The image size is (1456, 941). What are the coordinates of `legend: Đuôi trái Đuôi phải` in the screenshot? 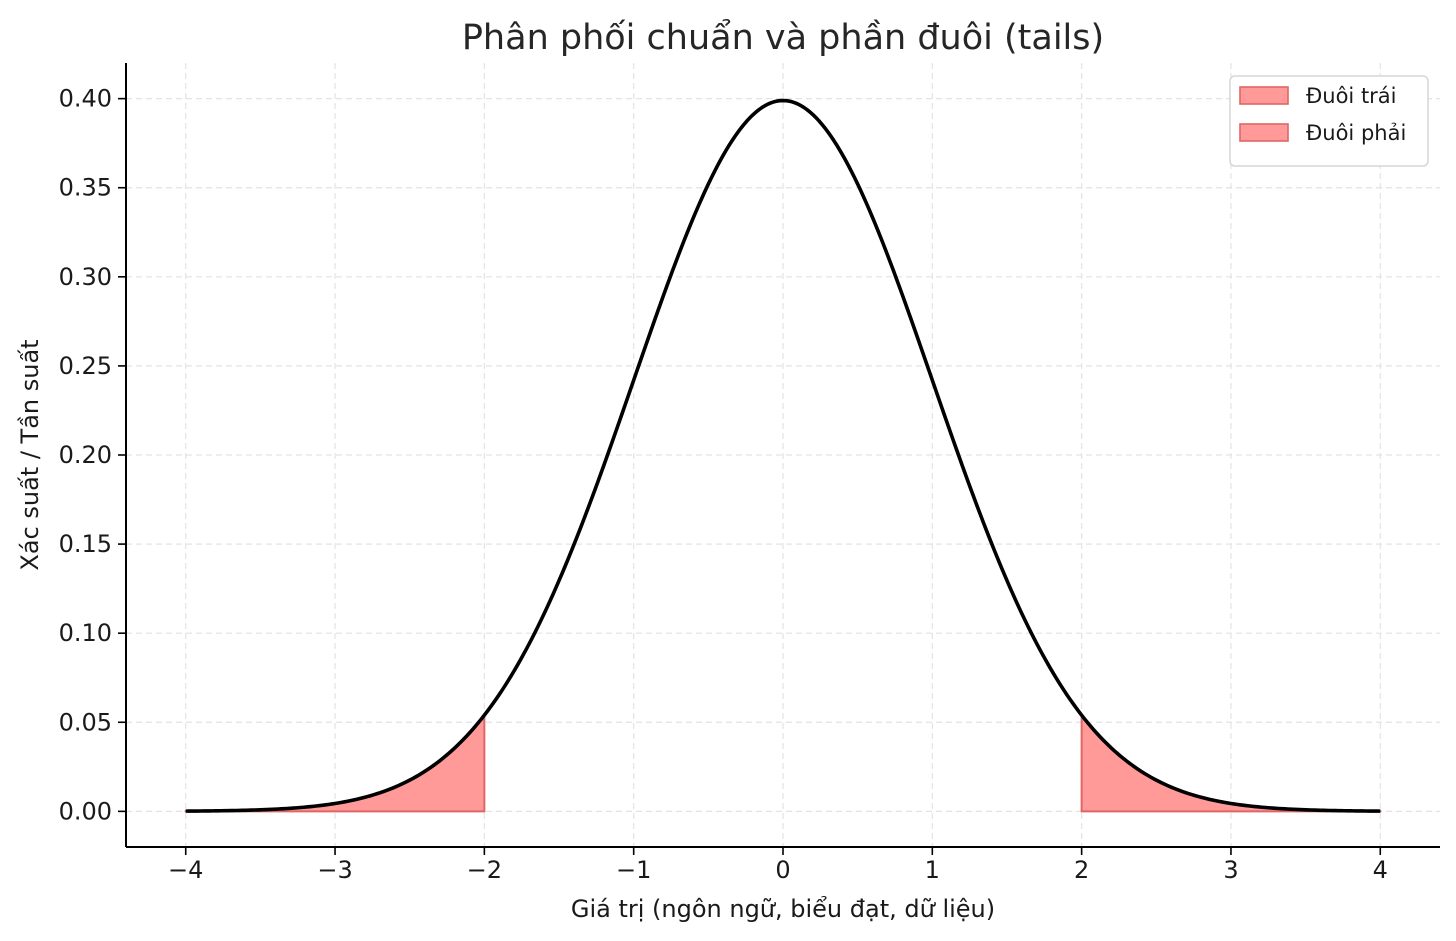 It's located at (1329, 121).